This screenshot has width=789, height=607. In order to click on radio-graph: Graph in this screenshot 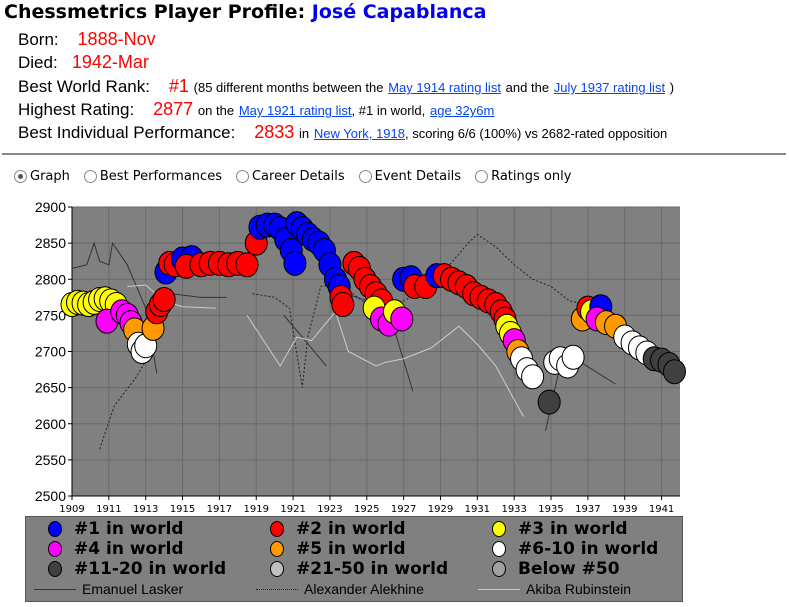, I will do `click(42, 176)`.